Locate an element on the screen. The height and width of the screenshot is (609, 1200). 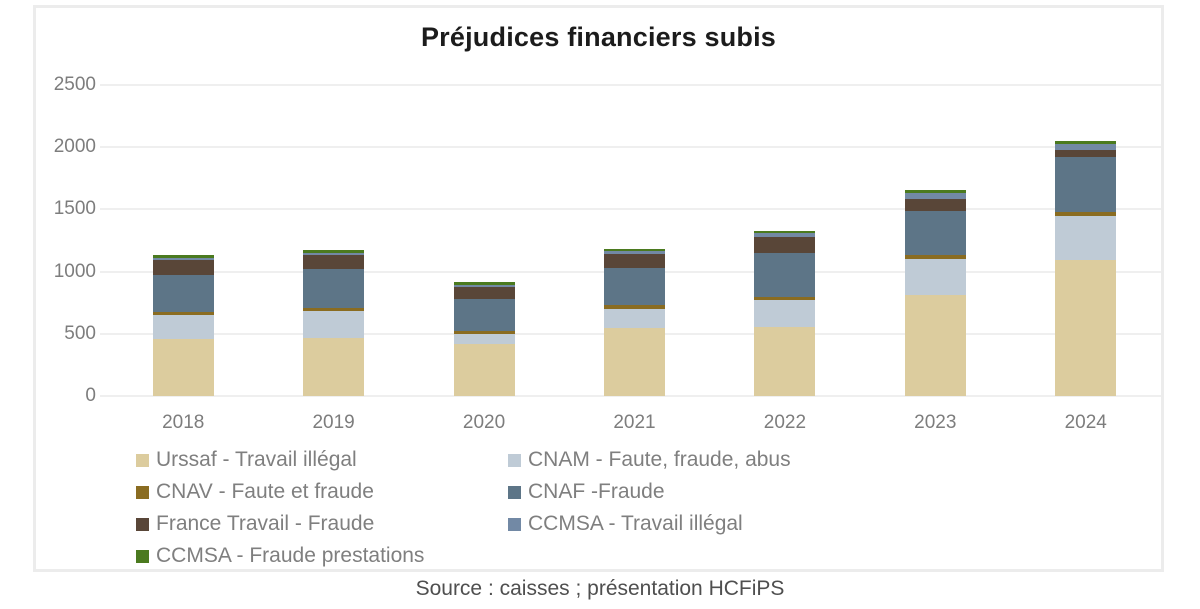
legend-label: CNAM - Faute, fraude, abus is located at coordinates (659, 459).